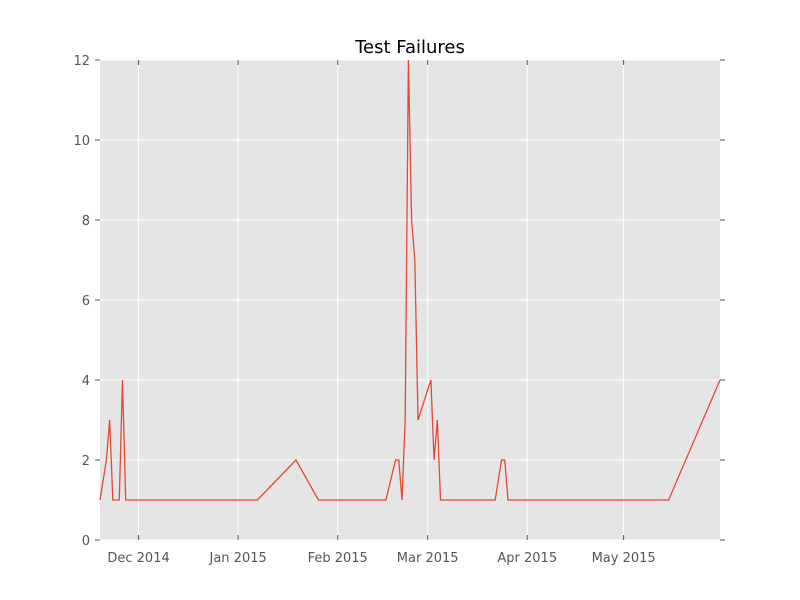  Describe the element at coordinates (86, 461) in the screenshot. I see `y-tick-label: 2` at that location.